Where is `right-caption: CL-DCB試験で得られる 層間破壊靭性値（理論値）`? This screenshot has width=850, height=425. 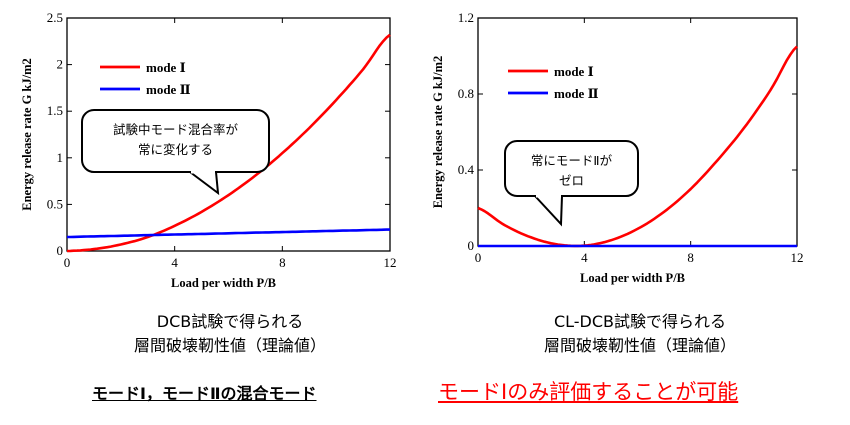
right-caption: CL-DCB試験で得られる 層間破壊靭性値（理論値） is located at coordinates (640, 334).